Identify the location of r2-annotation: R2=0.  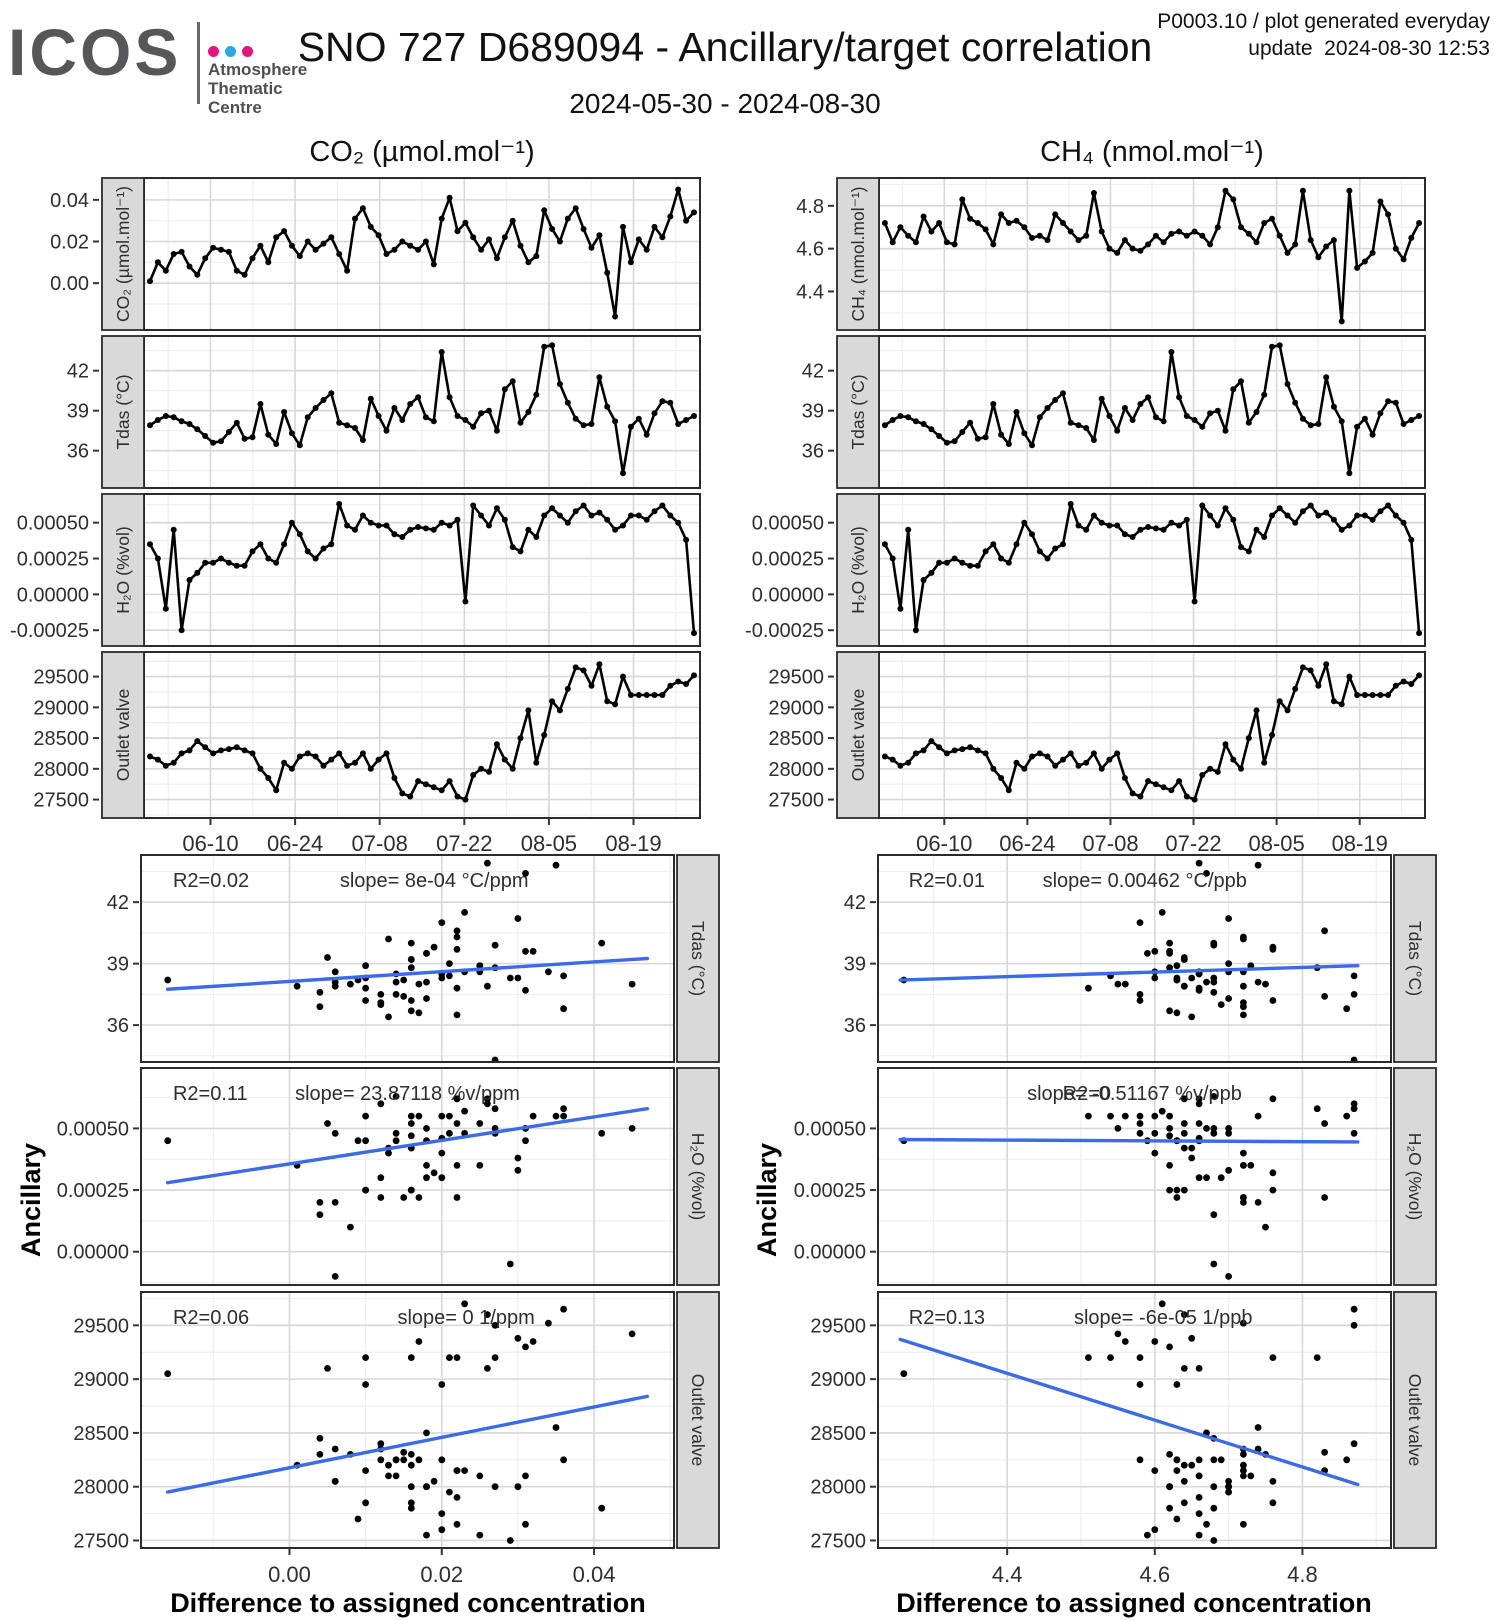
(1087, 1094).